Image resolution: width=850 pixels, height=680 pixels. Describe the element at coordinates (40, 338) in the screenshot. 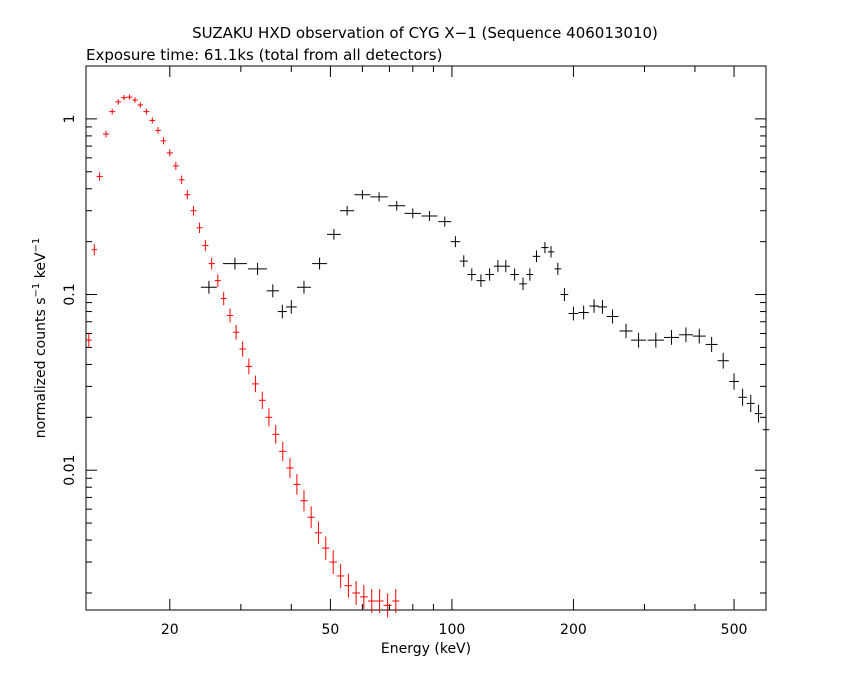

I see `y-axis-label: normalized counts s−1 keV−1` at that location.